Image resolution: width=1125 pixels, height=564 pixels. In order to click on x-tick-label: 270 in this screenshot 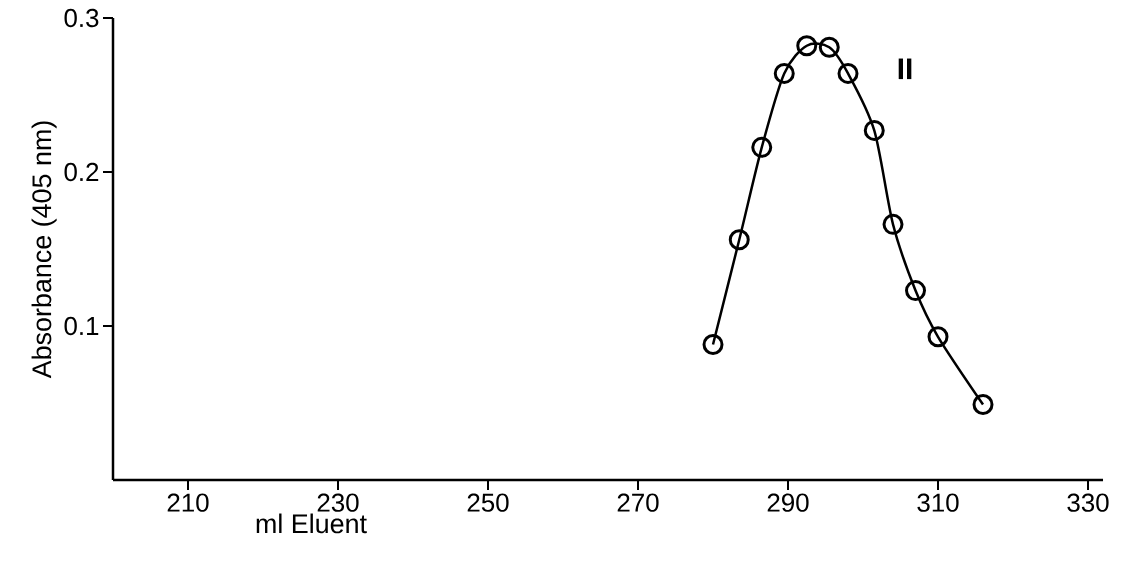, I will do `click(638, 502)`.